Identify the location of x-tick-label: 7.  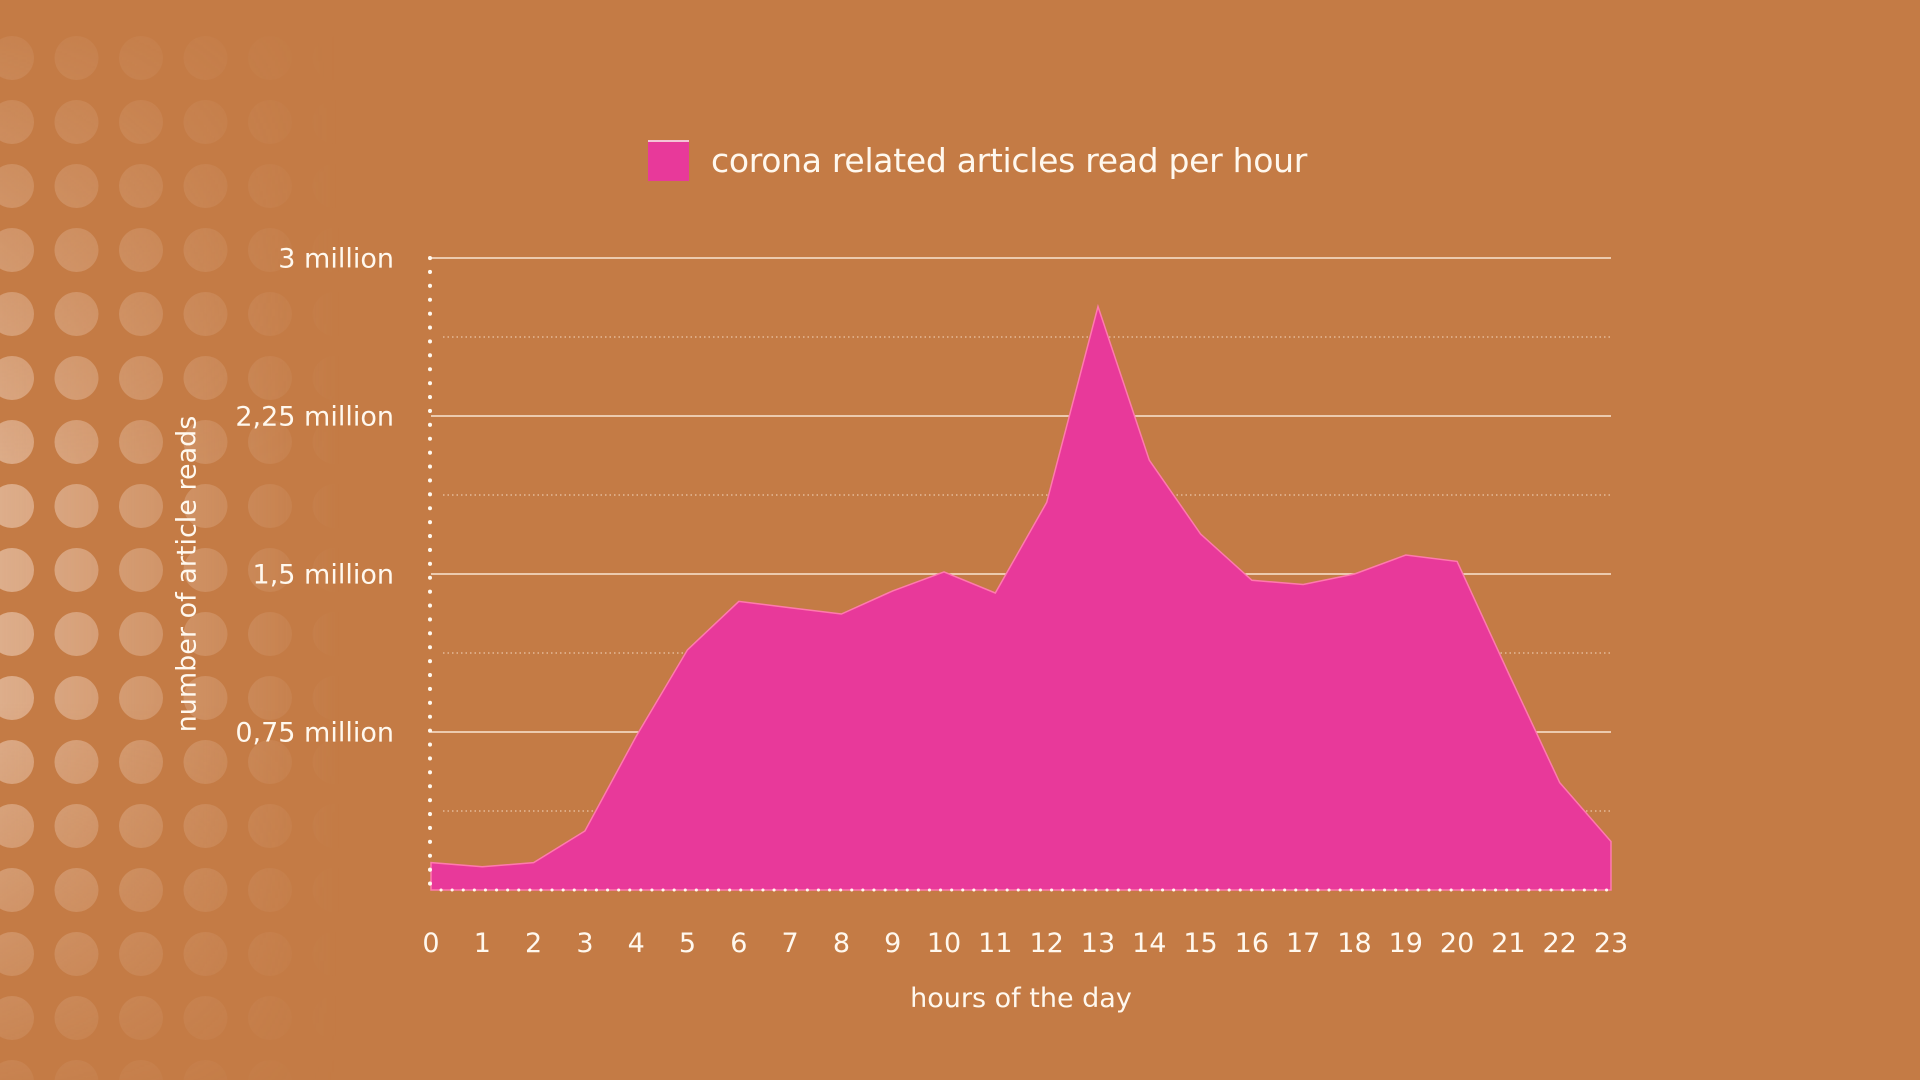
(790, 943).